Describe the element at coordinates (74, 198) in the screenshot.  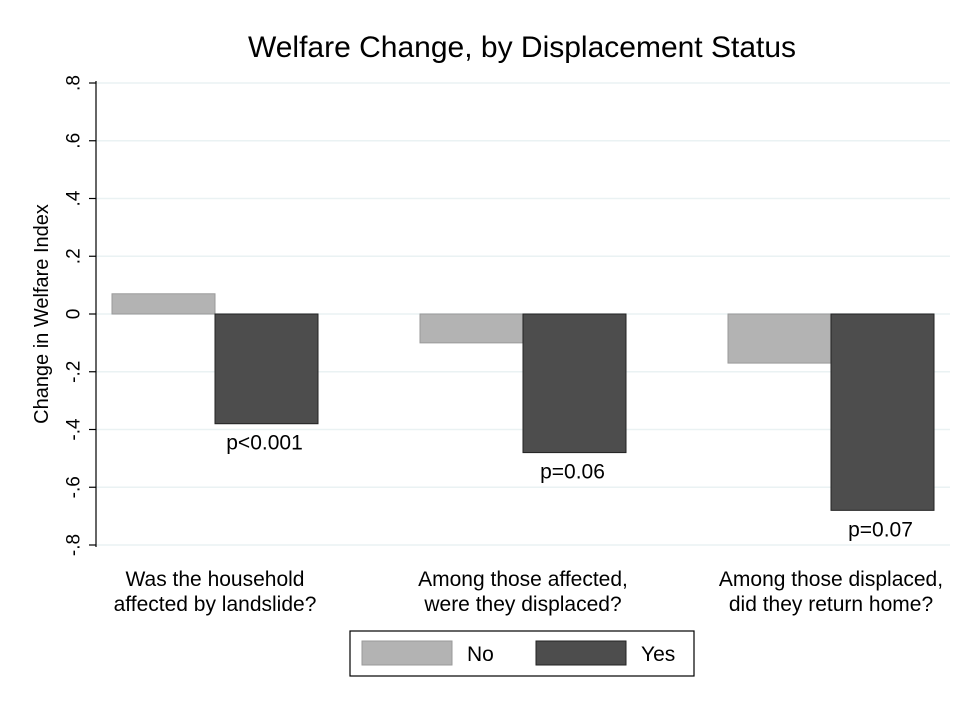
I see `y-tick-label: .4` at that location.